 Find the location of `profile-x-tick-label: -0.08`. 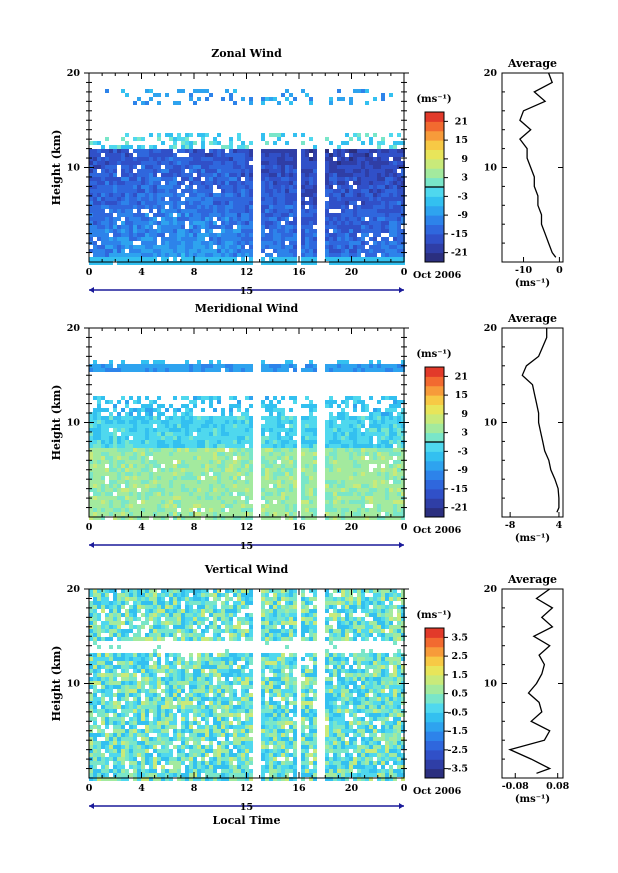

profile-x-tick-label: -0.08 is located at coordinates (515, 786).